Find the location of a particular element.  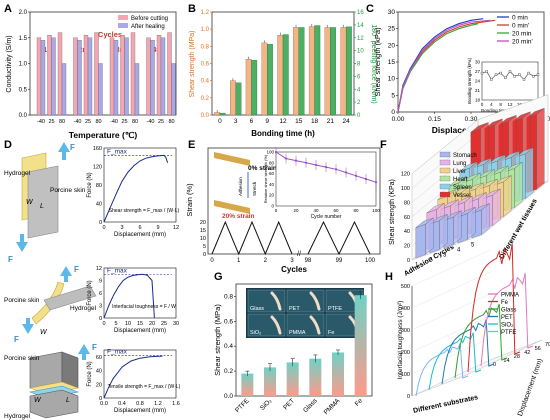

c-inset-xtick: 12 is located at coordinates (510, 104).